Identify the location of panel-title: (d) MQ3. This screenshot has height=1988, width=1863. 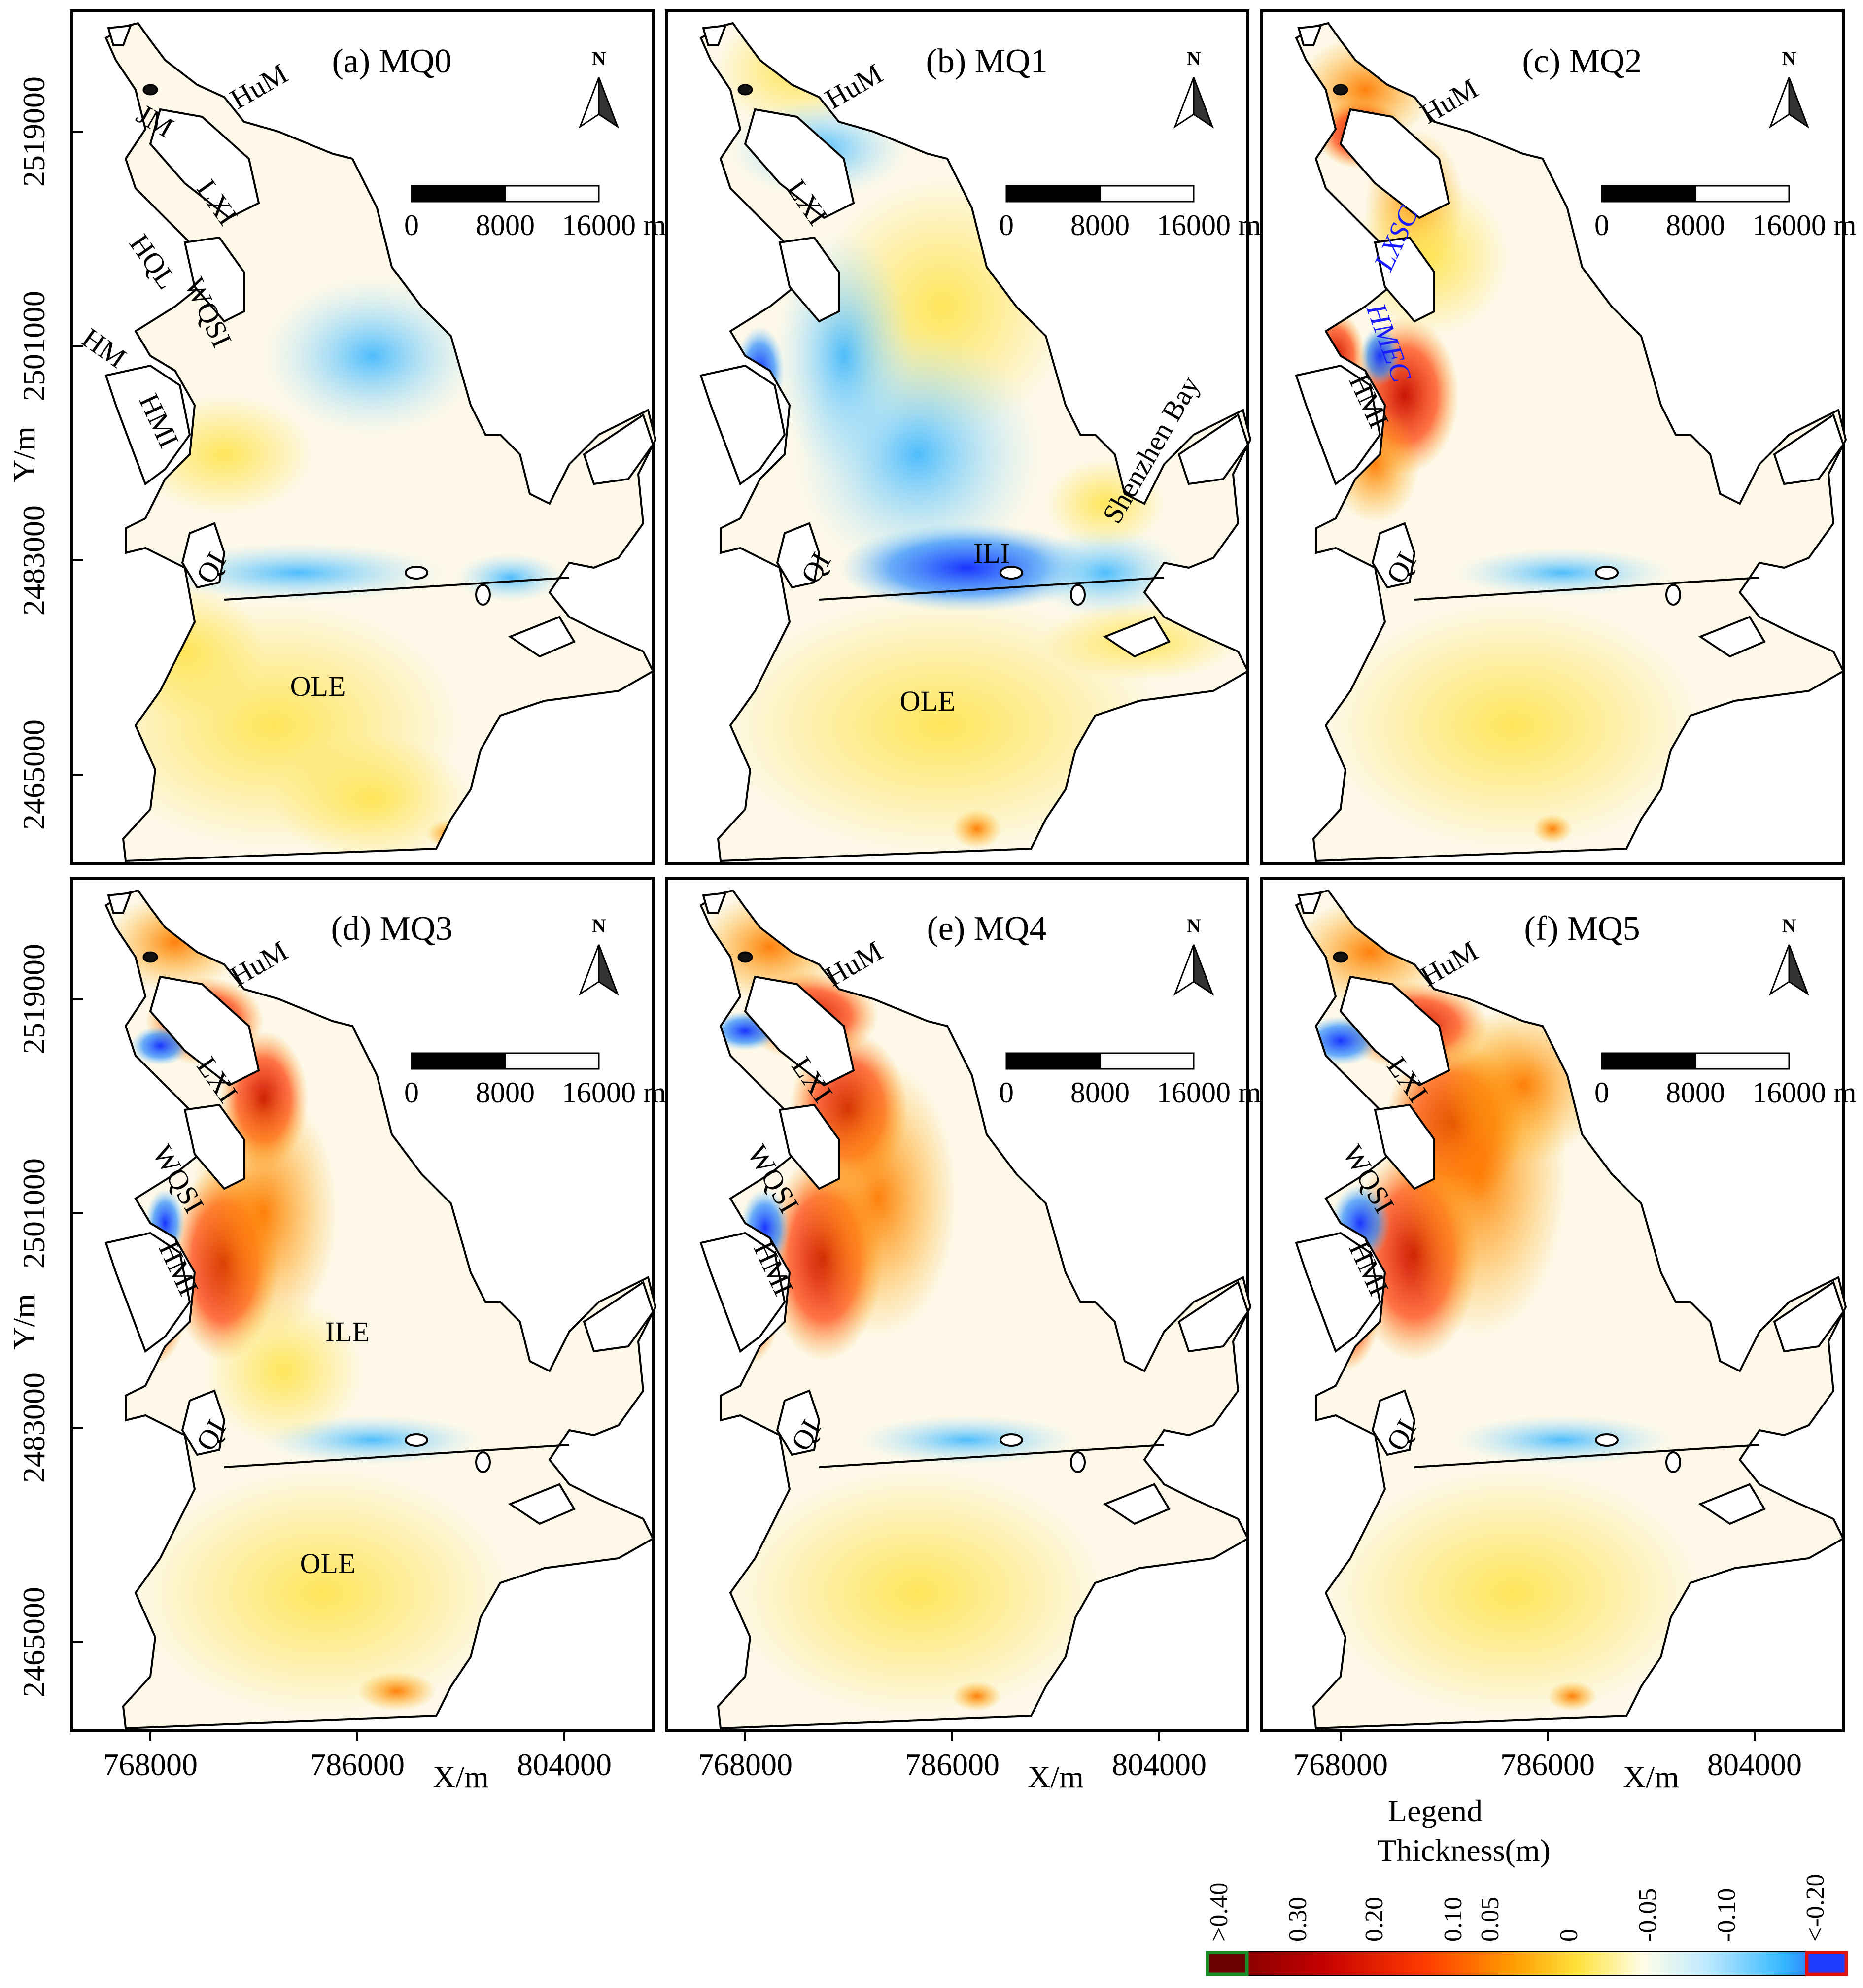
(392, 929).